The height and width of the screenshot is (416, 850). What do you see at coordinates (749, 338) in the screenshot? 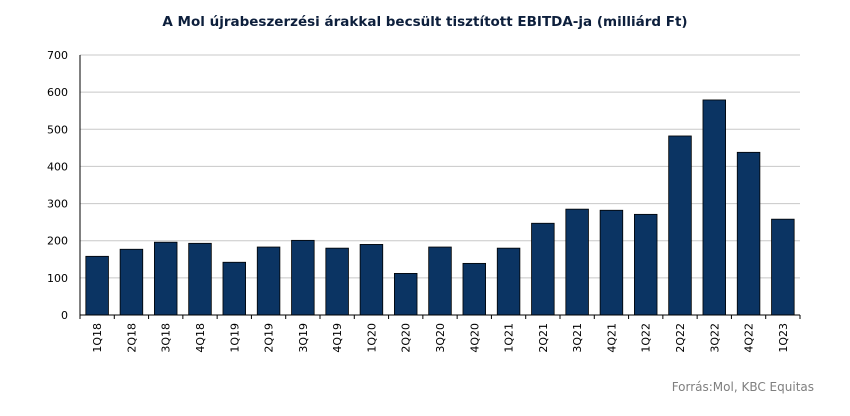
I see `x-tick-label: 4Q22` at bounding box center [749, 338].